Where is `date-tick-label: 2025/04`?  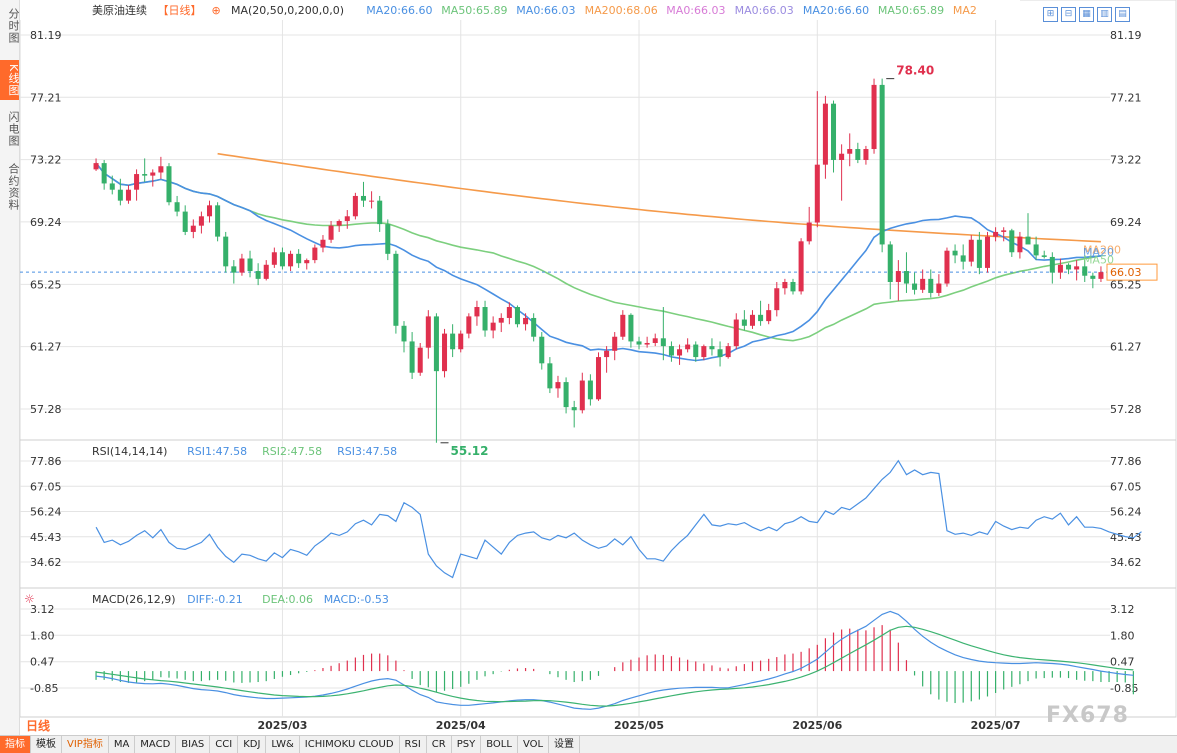 date-tick-label: 2025/04 is located at coordinates (461, 725).